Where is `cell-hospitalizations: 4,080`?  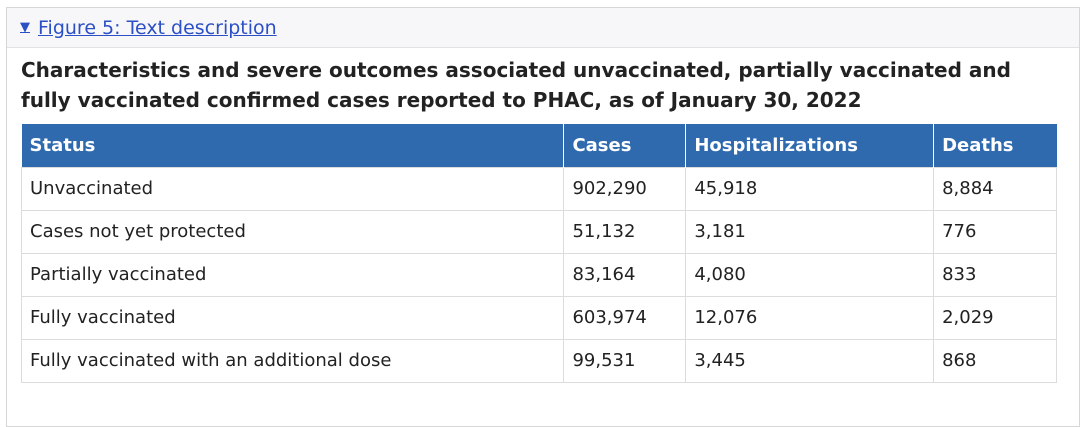 cell-hospitalizations: 4,080 is located at coordinates (810, 274).